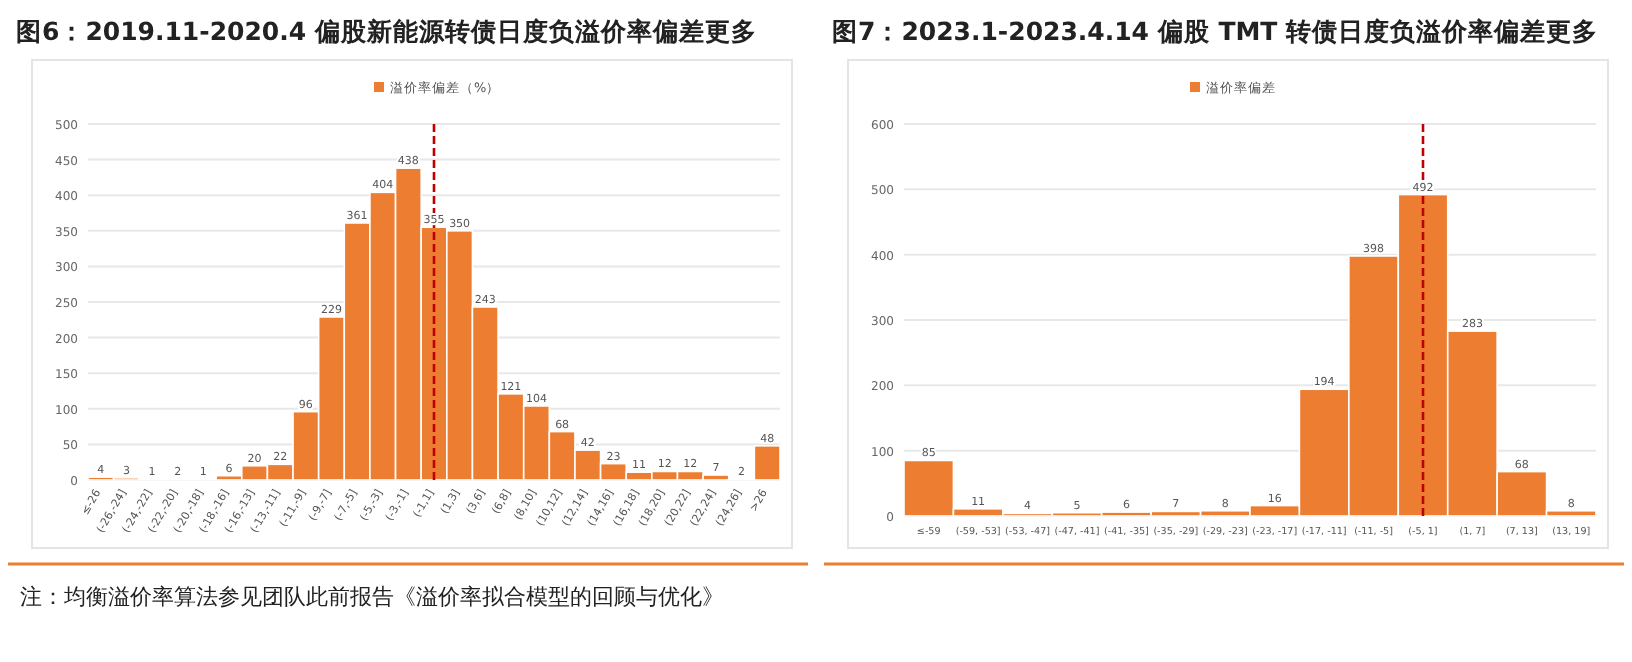 The image size is (1632, 662). What do you see at coordinates (386, 31) in the screenshot?
I see `chart-title: 图6：2019.11-2020.4 偏股新能源转债日度负溢价率偏差更多` at bounding box center [386, 31].